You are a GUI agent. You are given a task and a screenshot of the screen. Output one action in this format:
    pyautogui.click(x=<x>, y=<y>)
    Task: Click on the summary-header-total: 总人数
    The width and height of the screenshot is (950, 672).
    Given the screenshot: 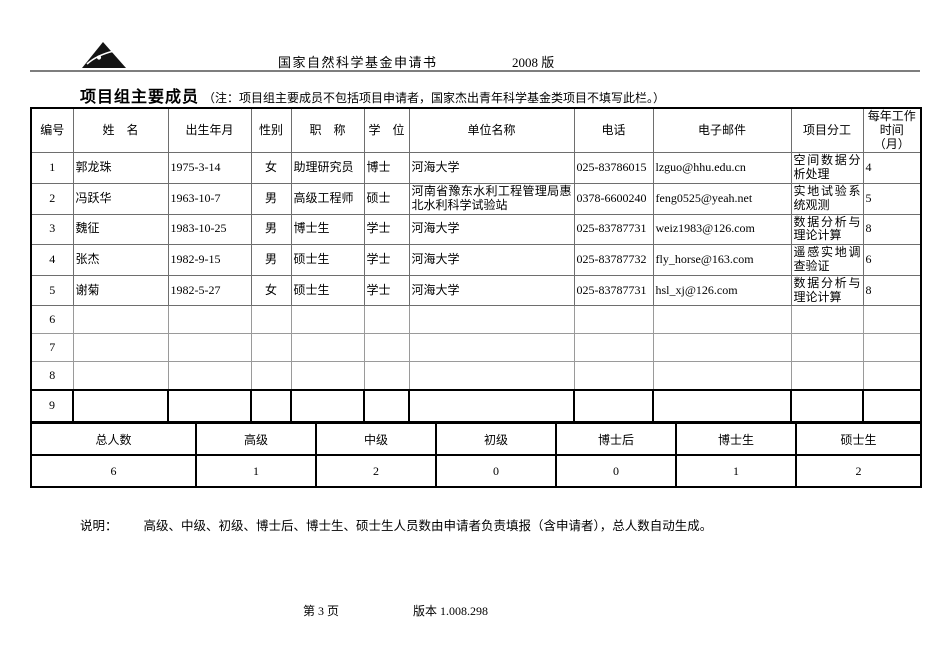 What is the action you would take?
    pyautogui.click(x=113, y=439)
    